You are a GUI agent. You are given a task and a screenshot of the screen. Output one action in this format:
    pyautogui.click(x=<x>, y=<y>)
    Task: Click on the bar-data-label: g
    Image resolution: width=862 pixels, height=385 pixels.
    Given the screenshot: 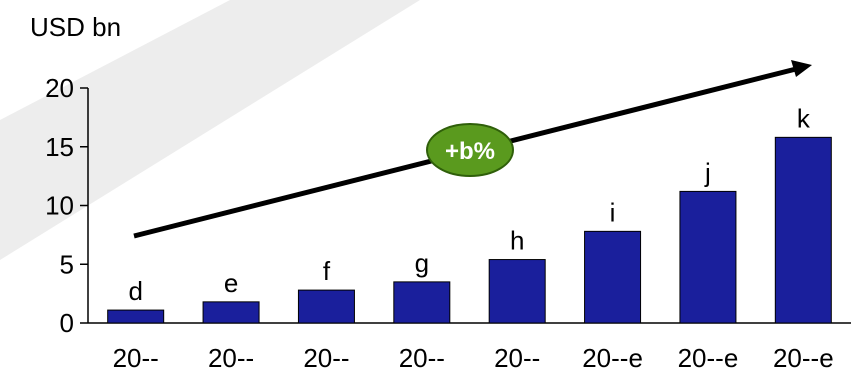 What is the action you would take?
    pyautogui.click(x=422, y=263)
    